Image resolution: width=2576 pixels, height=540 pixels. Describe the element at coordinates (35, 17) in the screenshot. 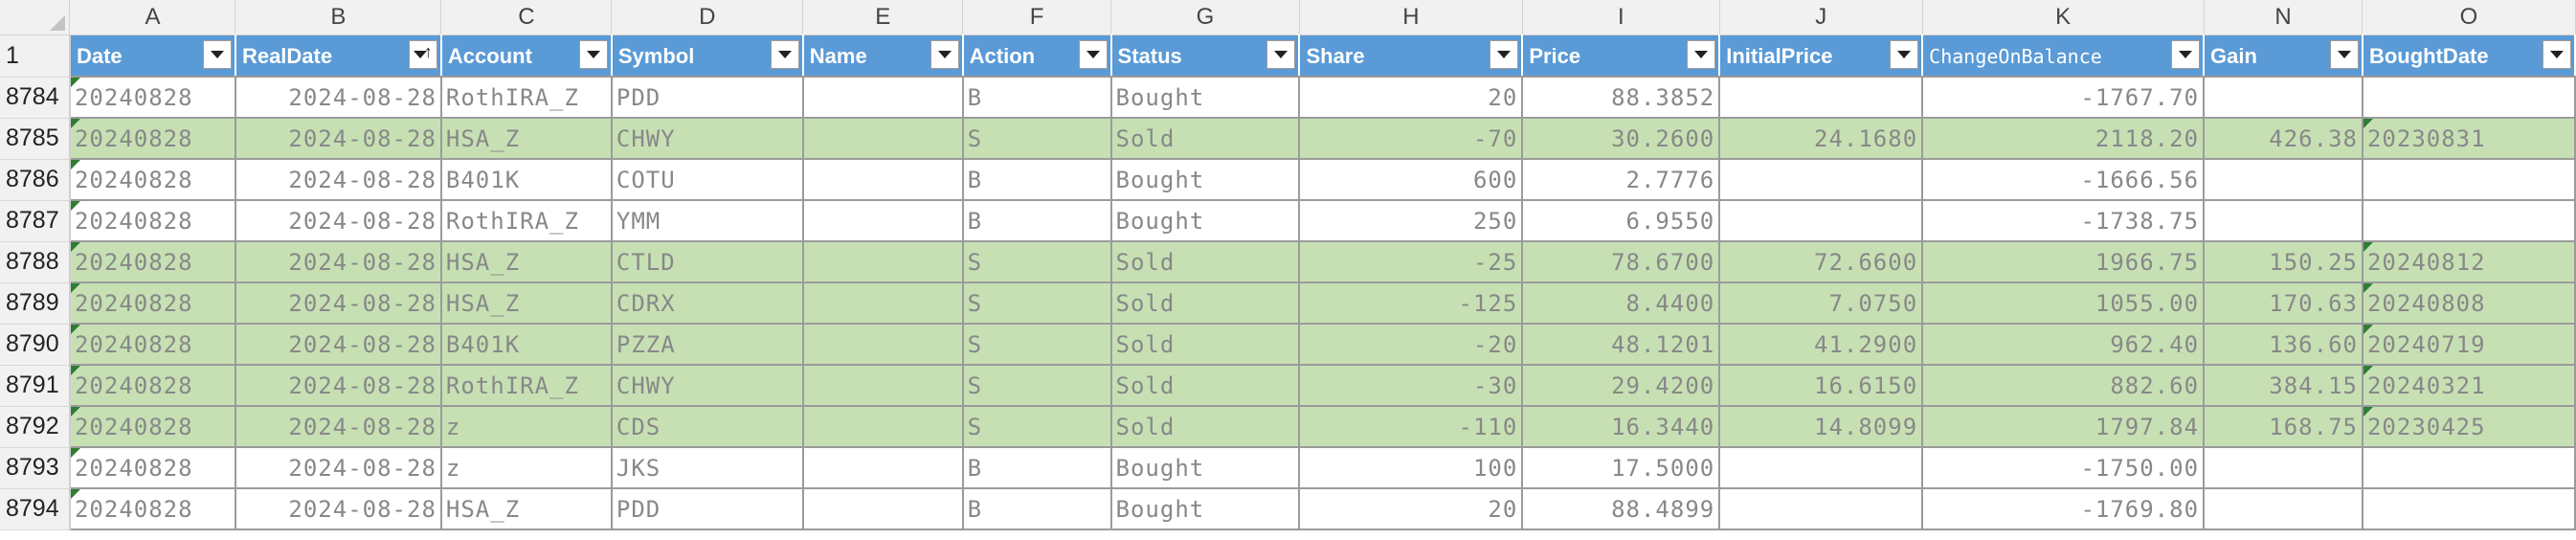

I see `select-all-corner` at that location.